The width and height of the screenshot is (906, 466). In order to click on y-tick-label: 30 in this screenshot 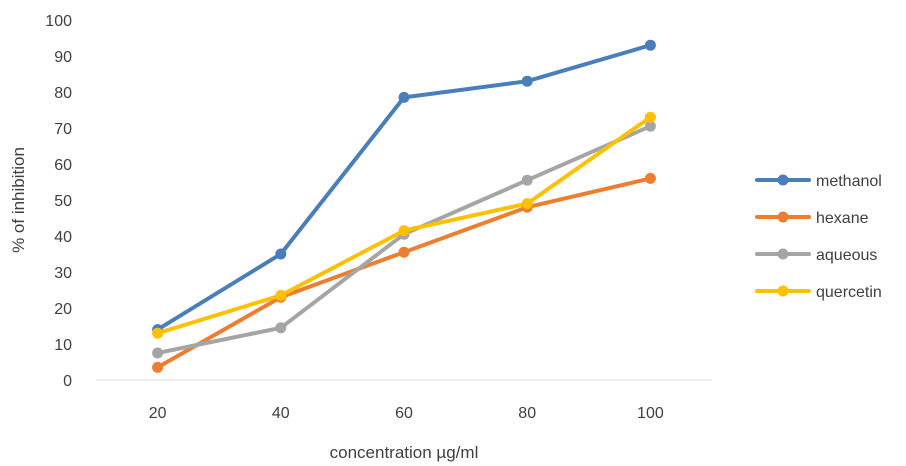, I will do `click(63, 273)`.